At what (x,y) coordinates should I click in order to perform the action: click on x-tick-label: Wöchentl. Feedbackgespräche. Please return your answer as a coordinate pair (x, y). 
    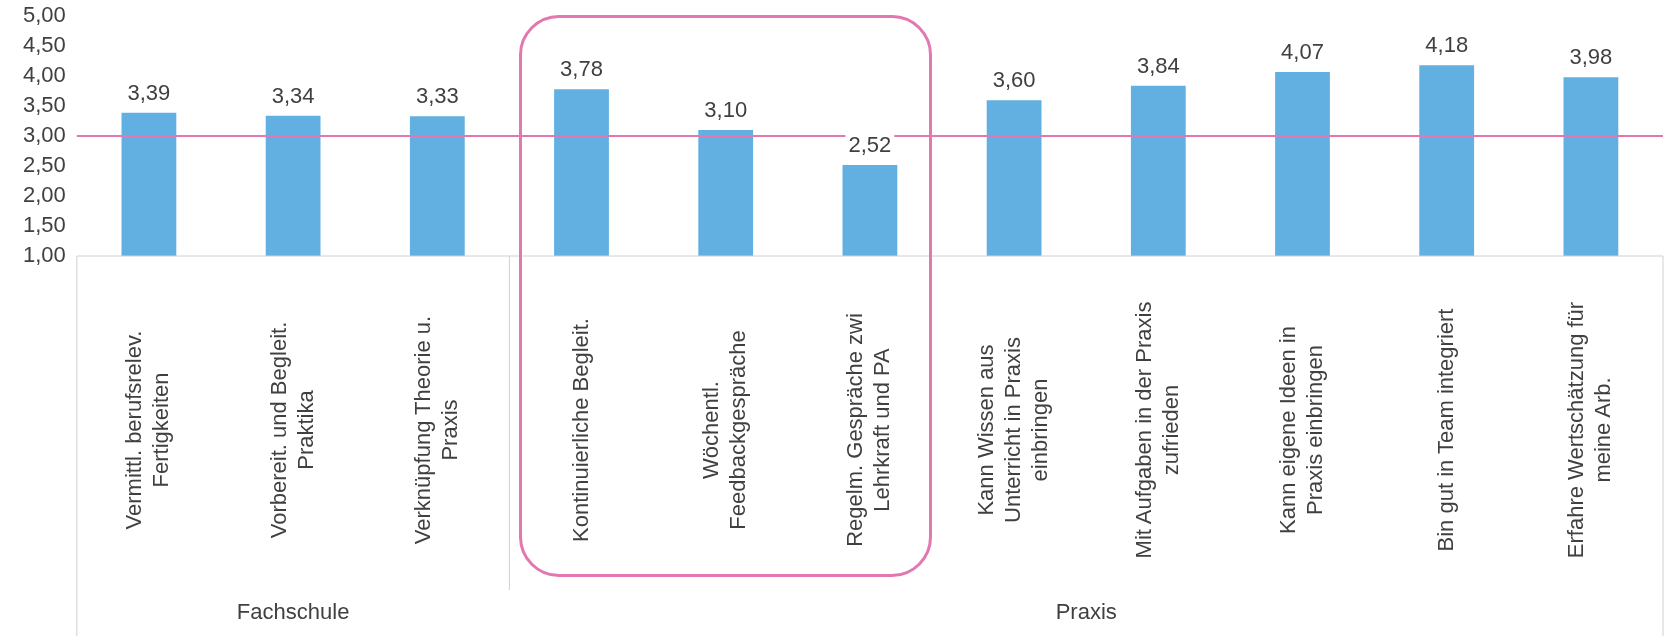
    Looking at the image, I should click on (724, 430).